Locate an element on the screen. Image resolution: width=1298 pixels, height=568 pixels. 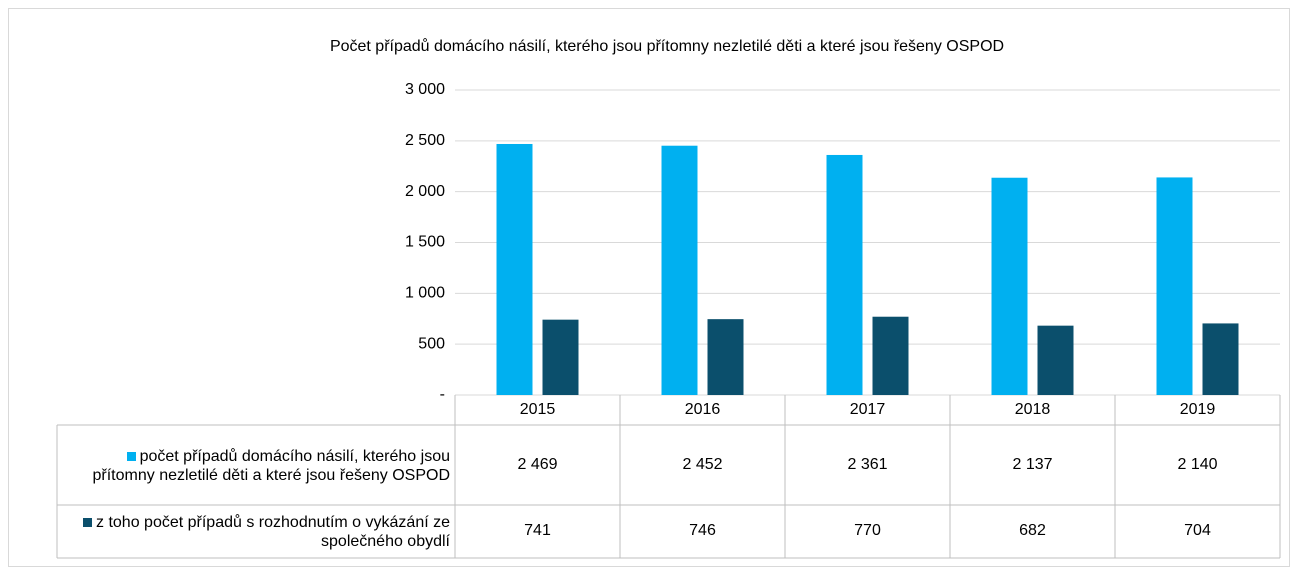
x-tick-label: 2018 is located at coordinates (1033, 409).